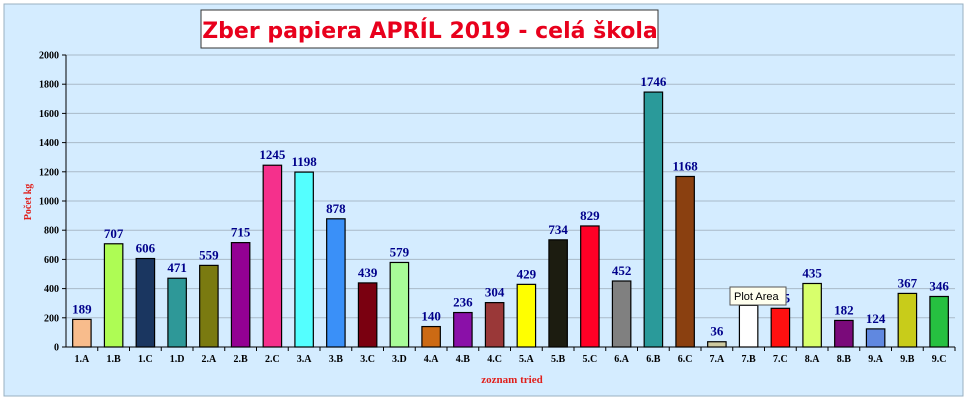 The height and width of the screenshot is (400, 967). I want to click on data-label-4.B: 236, so click(463, 302).